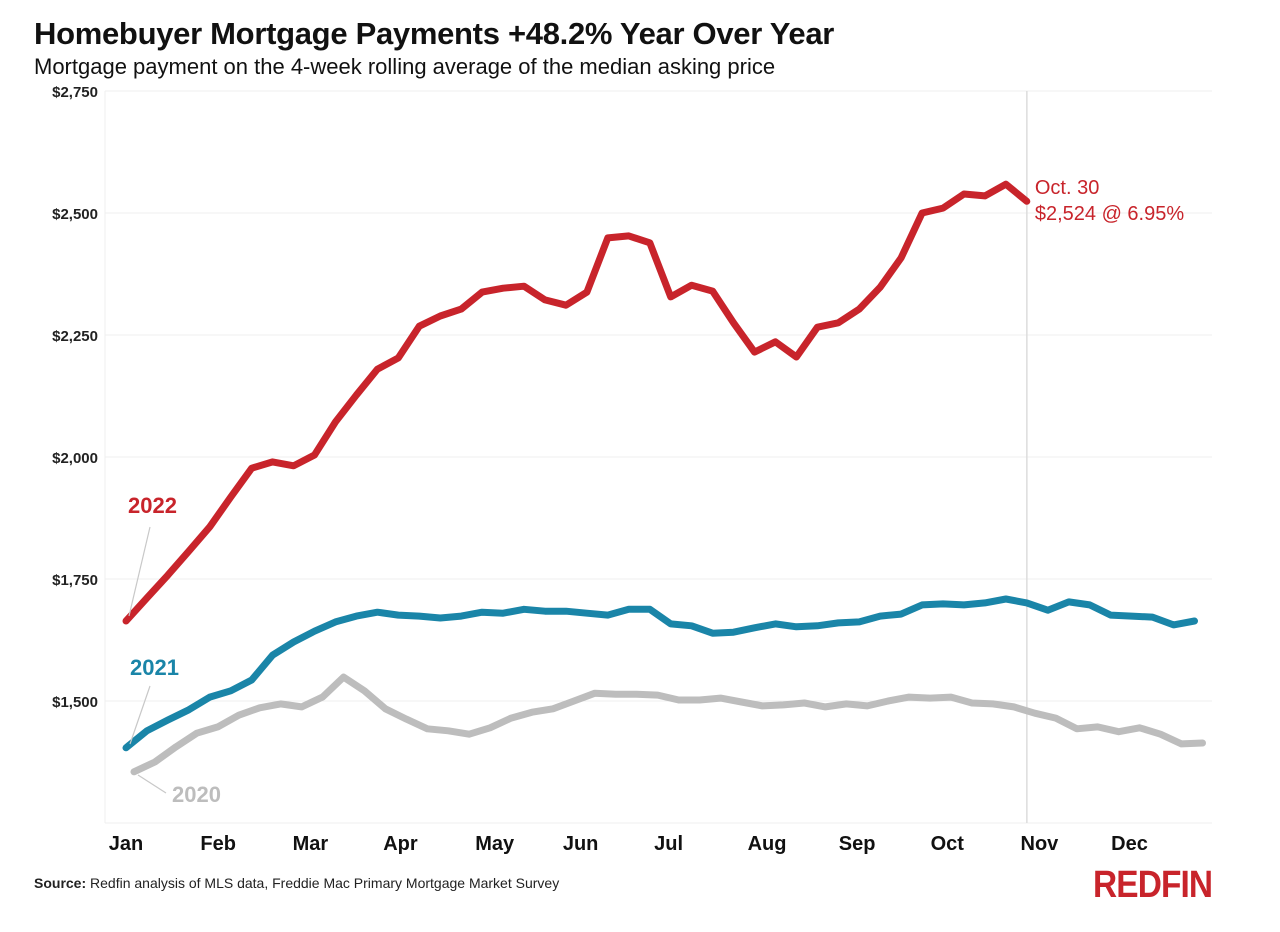  I want to click on series-label-2022: 2022, so click(152, 505).